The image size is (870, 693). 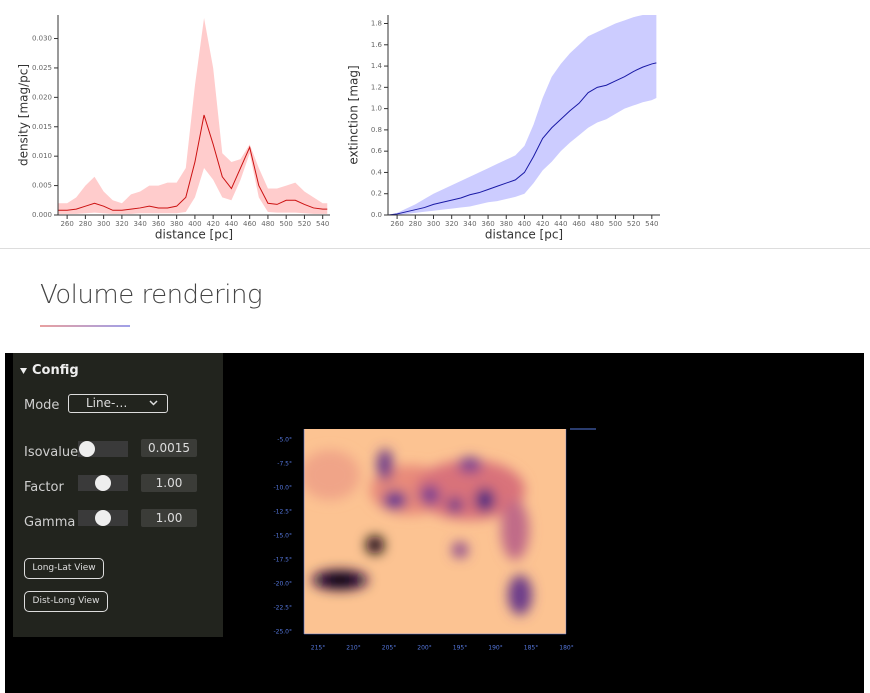 What do you see at coordinates (169, 448) in the screenshot?
I see `isovalue-input: 0.0015` at bounding box center [169, 448].